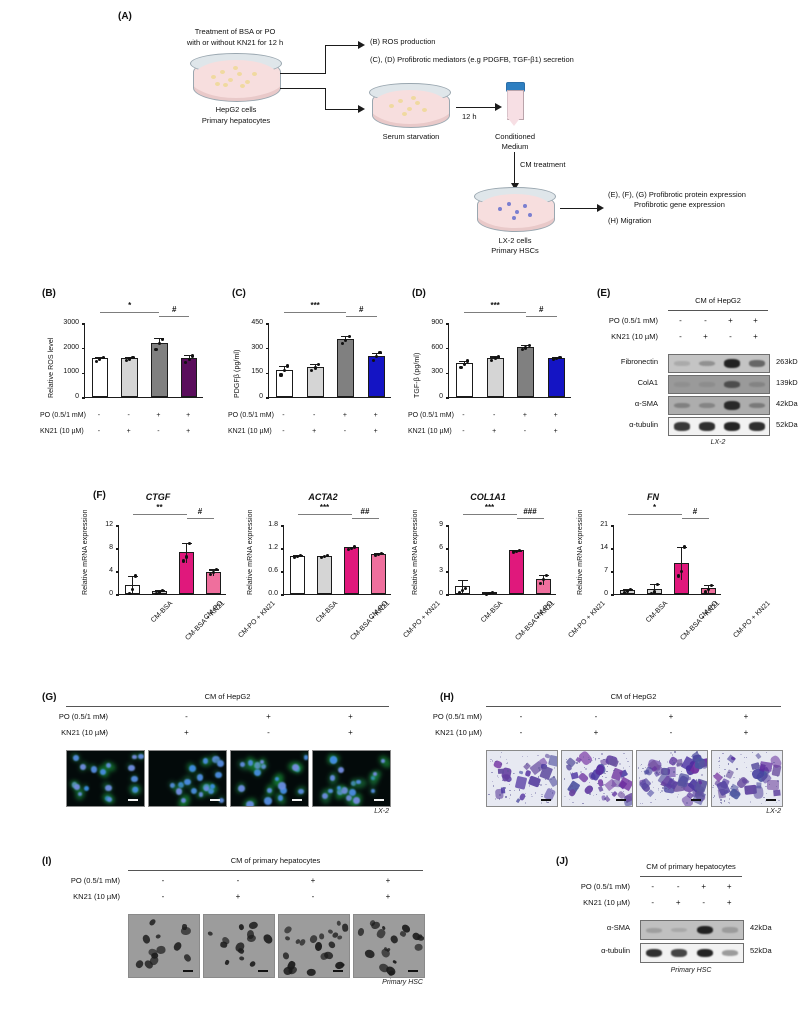  What do you see at coordinates (730, 336) in the screenshot?
I see `treatment-row-value: -` at bounding box center [730, 336].